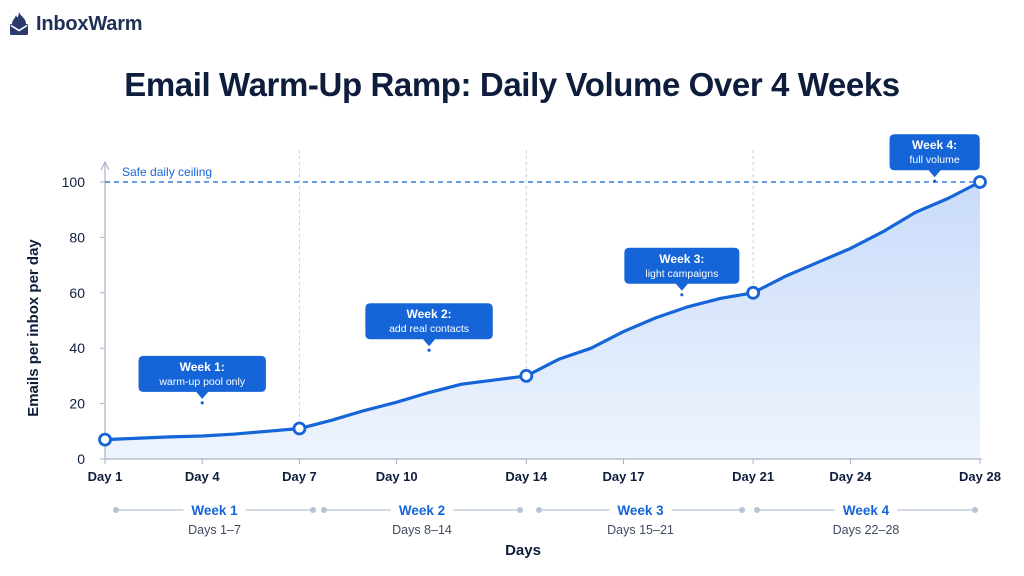 The width and height of the screenshot is (1024, 576). Describe the element at coordinates (202, 367) in the screenshot. I see `annotation-title: Week 1:` at that location.